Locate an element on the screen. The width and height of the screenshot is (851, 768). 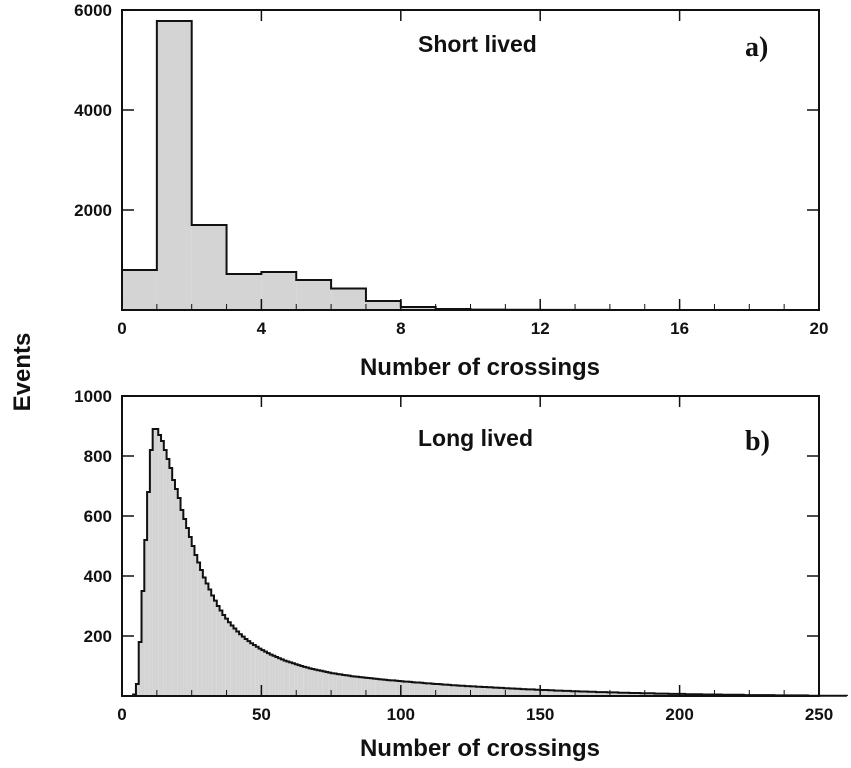
panel-b-x-tick-label: 50 is located at coordinates (261, 714).